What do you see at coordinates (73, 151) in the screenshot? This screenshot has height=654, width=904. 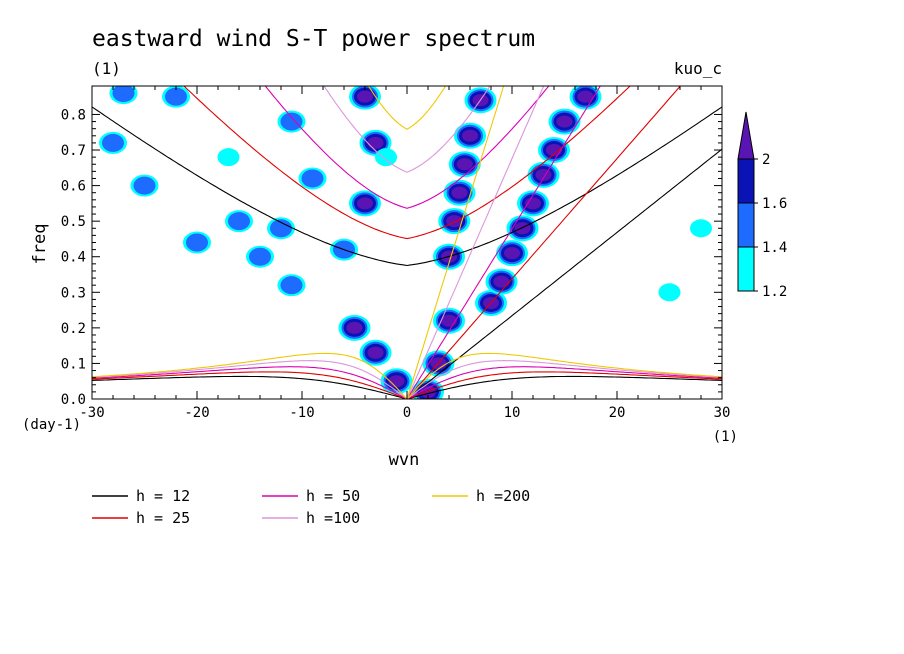 I see `y-tick-label: 0.7` at bounding box center [73, 151].